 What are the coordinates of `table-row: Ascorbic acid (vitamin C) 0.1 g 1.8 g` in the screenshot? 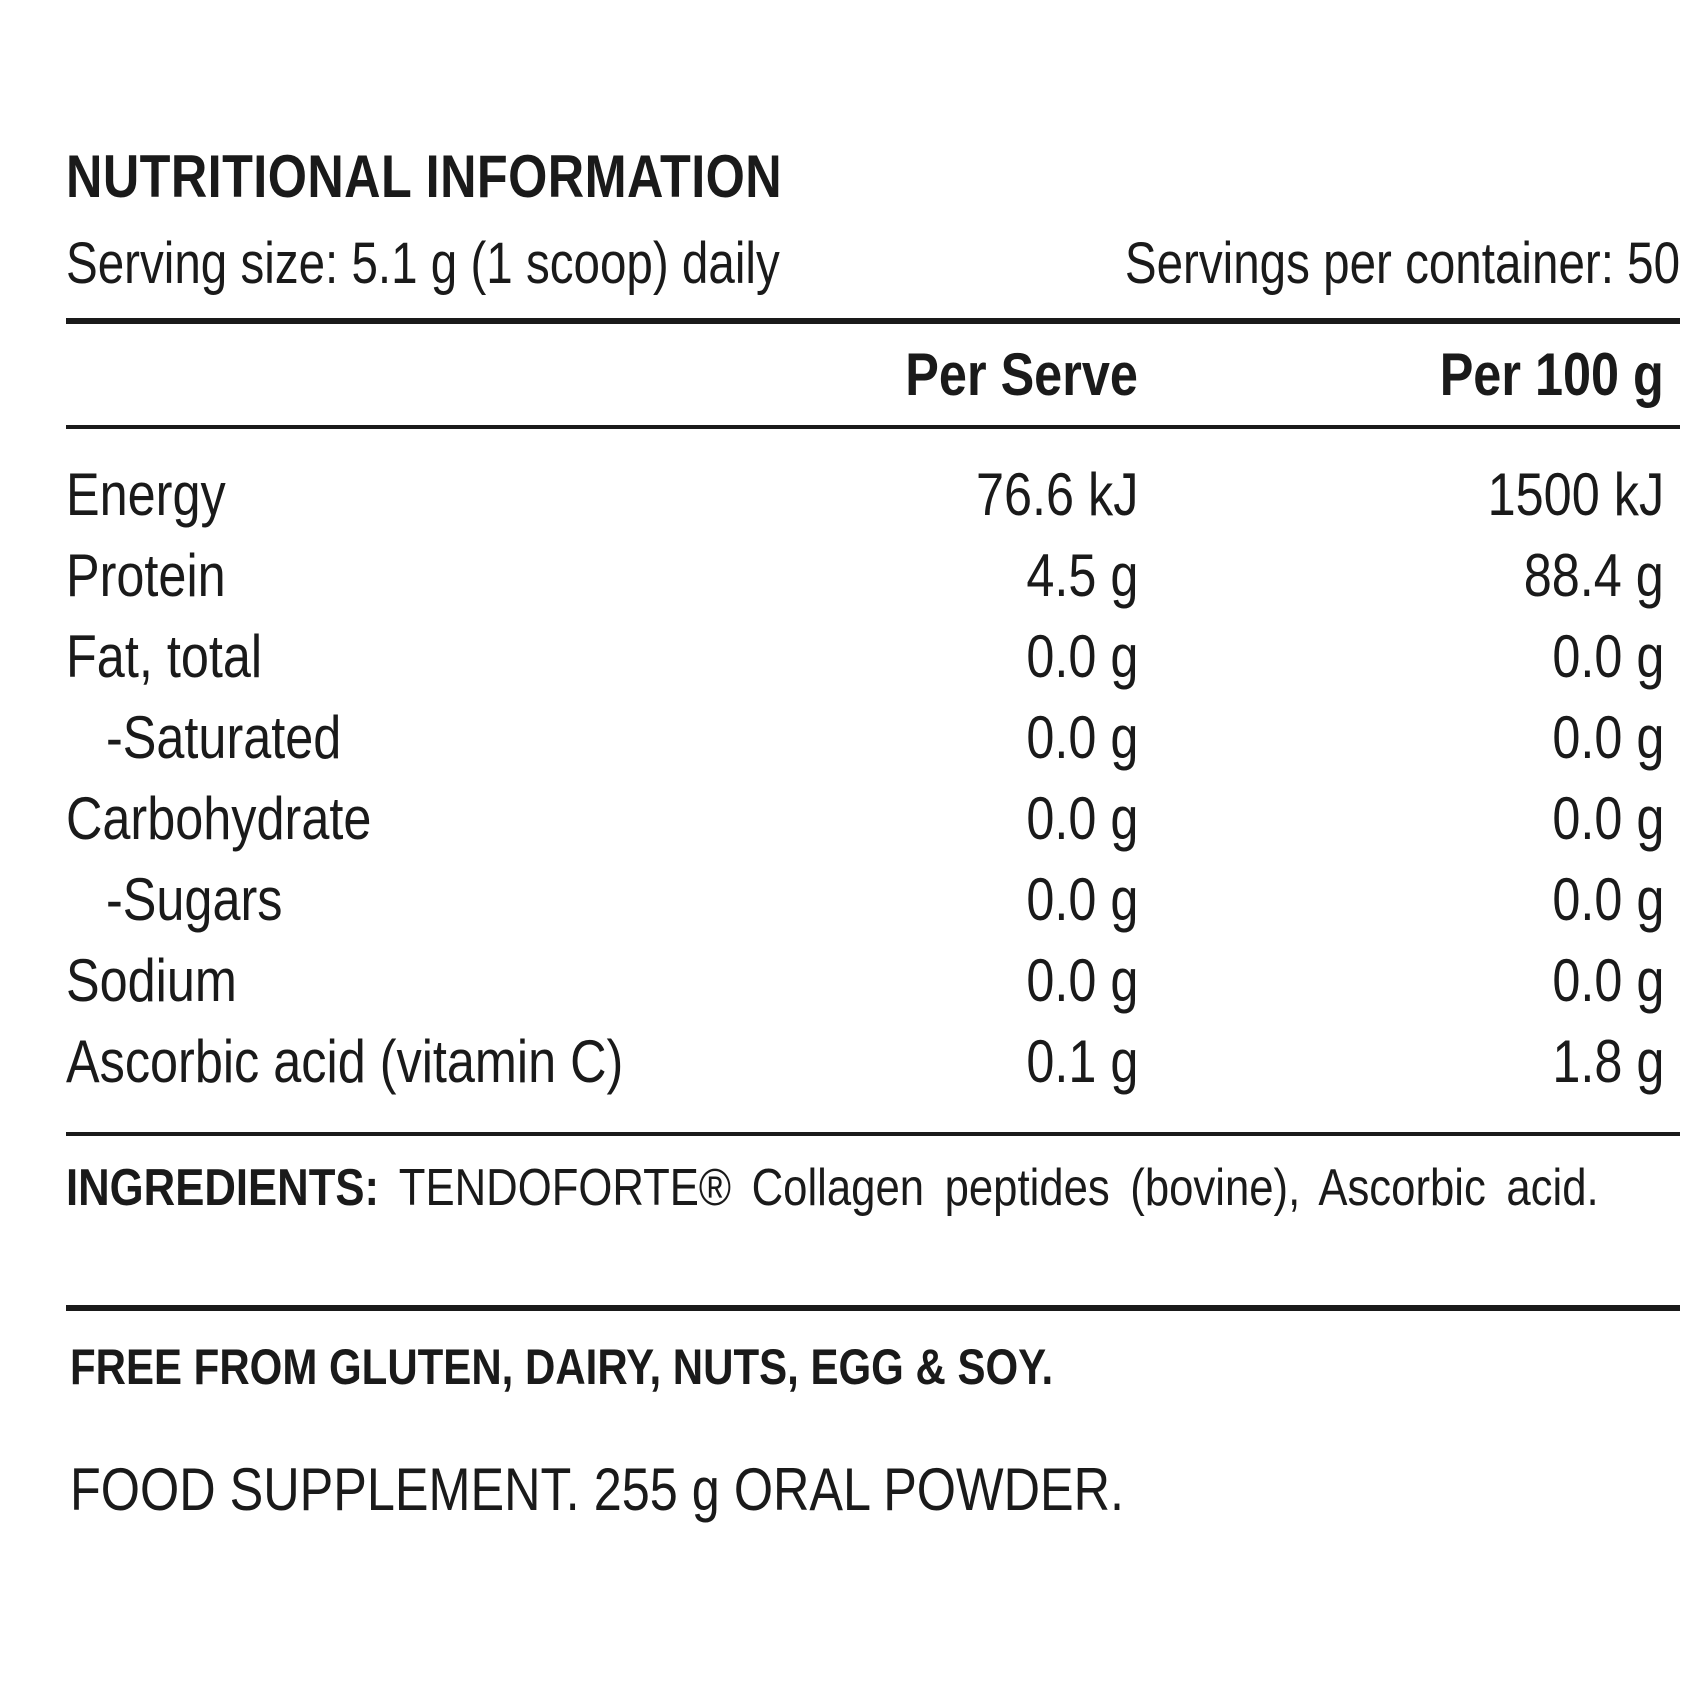 It's located at (873, 1067).